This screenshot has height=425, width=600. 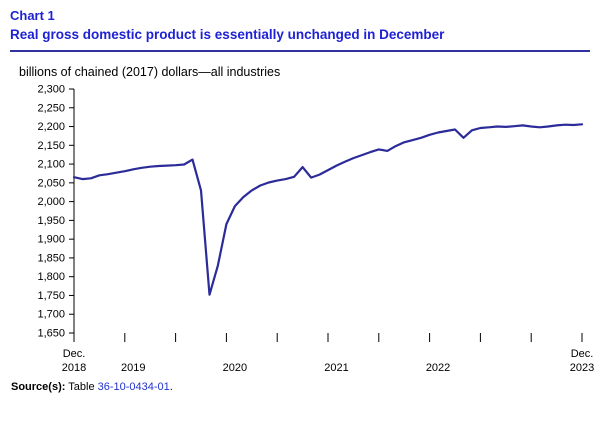 I want to click on source-prefix: Table, so click(x=81, y=386).